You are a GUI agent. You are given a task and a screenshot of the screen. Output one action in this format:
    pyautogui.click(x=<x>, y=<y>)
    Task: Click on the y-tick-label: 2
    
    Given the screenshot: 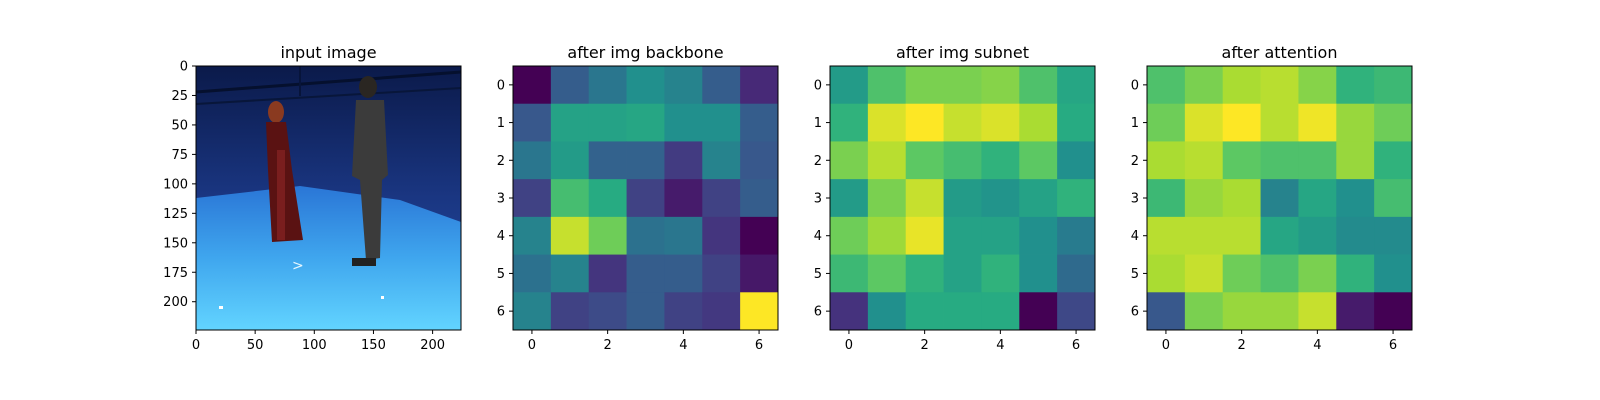 What is the action you would take?
    pyautogui.click(x=501, y=161)
    